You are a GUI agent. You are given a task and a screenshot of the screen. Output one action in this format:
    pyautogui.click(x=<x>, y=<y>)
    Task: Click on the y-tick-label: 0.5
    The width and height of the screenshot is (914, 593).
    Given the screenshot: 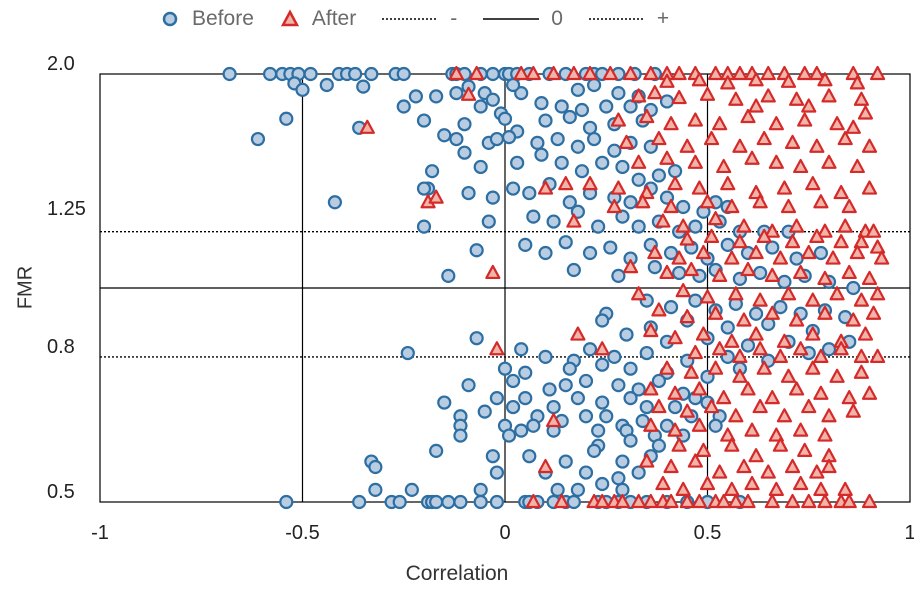 What is the action you would take?
    pyautogui.click(x=61, y=492)
    